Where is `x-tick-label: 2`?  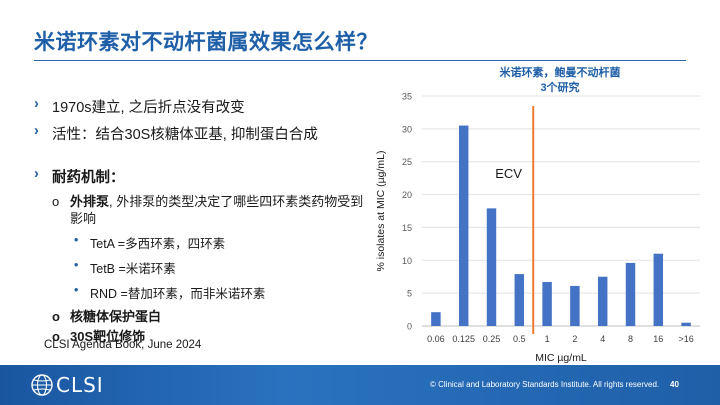 x-tick-label: 2 is located at coordinates (574, 339).